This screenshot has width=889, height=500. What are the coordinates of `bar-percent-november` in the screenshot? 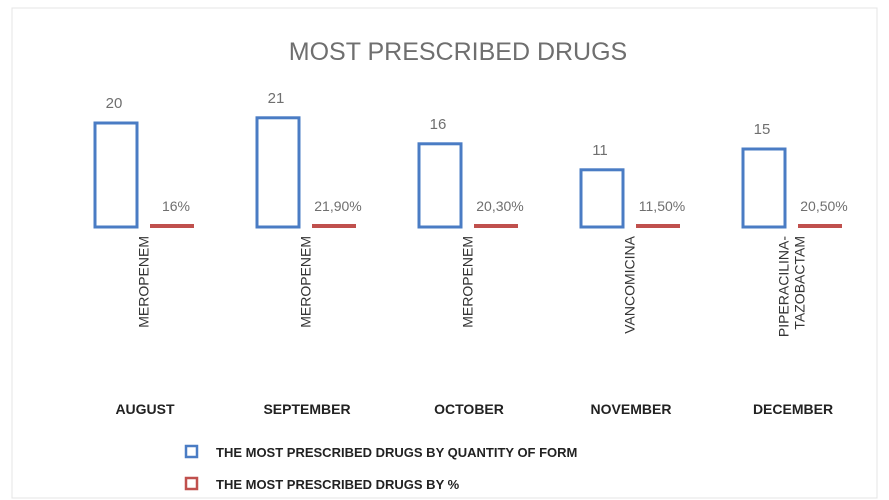 It's located at (658, 226).